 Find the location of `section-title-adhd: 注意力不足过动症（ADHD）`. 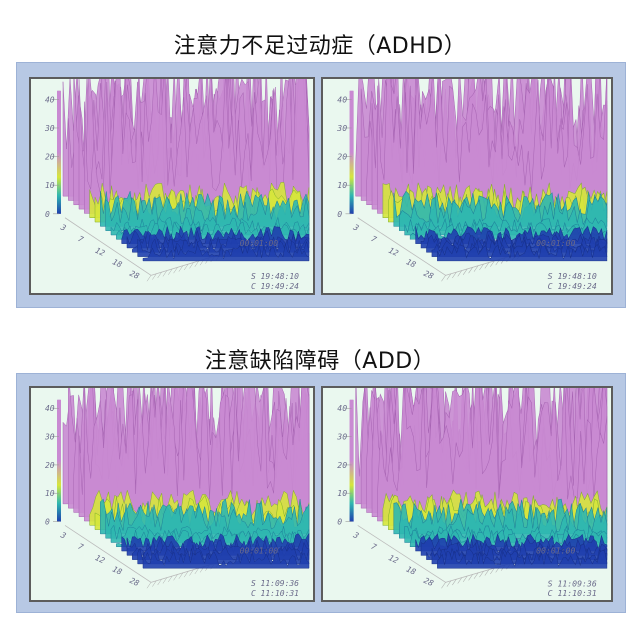

section-title-adhd: 注意力不足过动症（ADHD） is located at coordinates (320, 46).